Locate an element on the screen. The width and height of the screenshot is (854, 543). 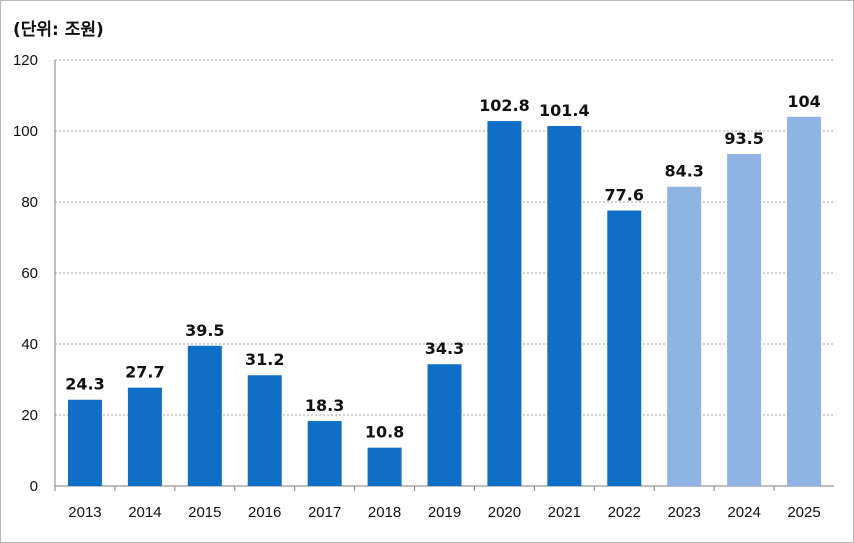
data-label: 77.6 is located at coordinates (624, 195).